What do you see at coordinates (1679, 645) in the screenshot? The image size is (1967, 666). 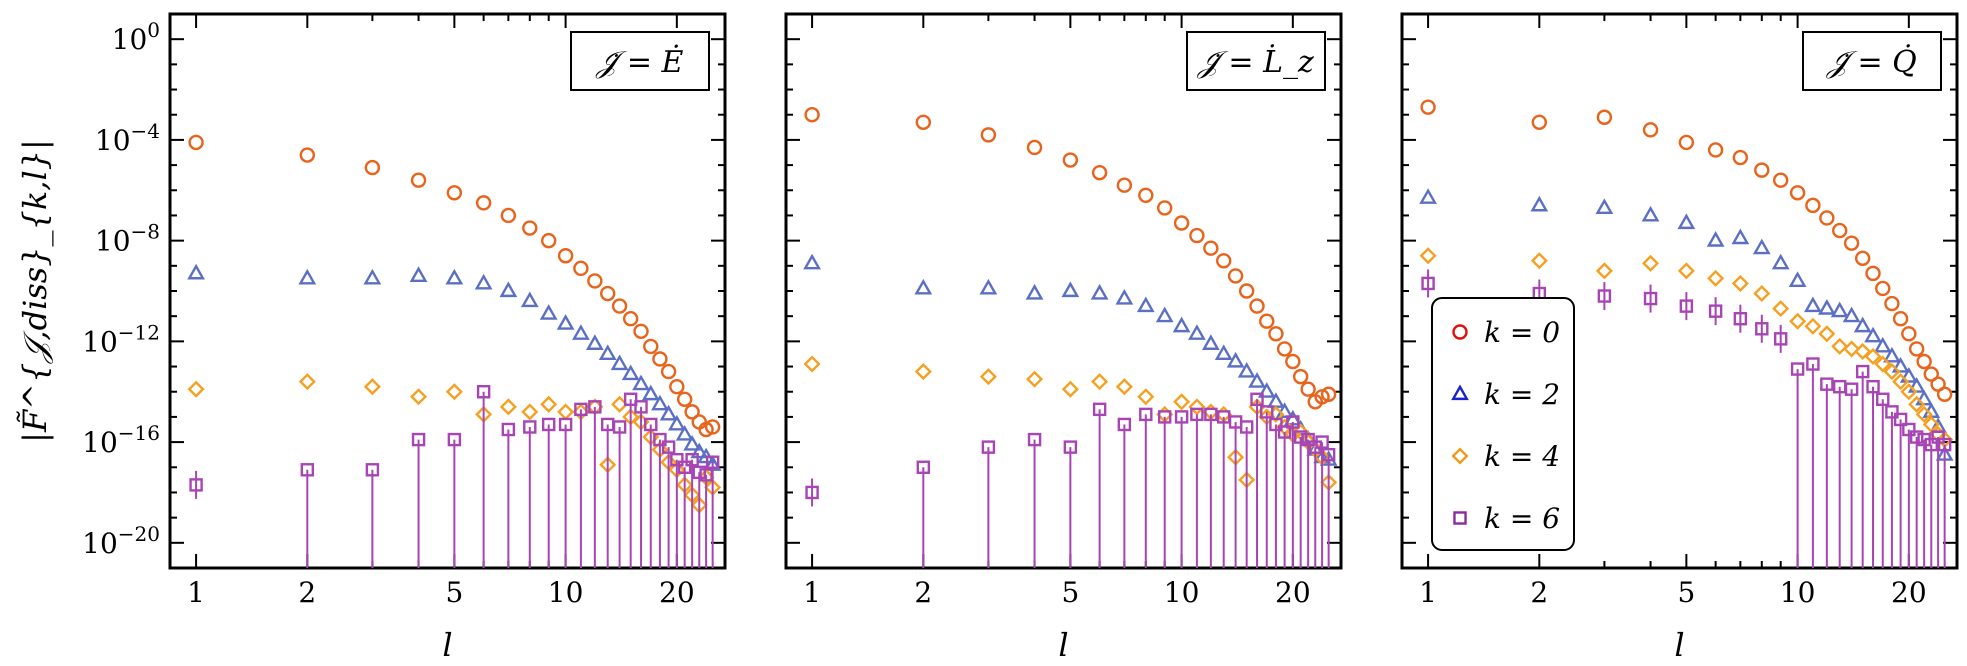 I see `x-axis-label: l` at bounding box center [1679, 645].